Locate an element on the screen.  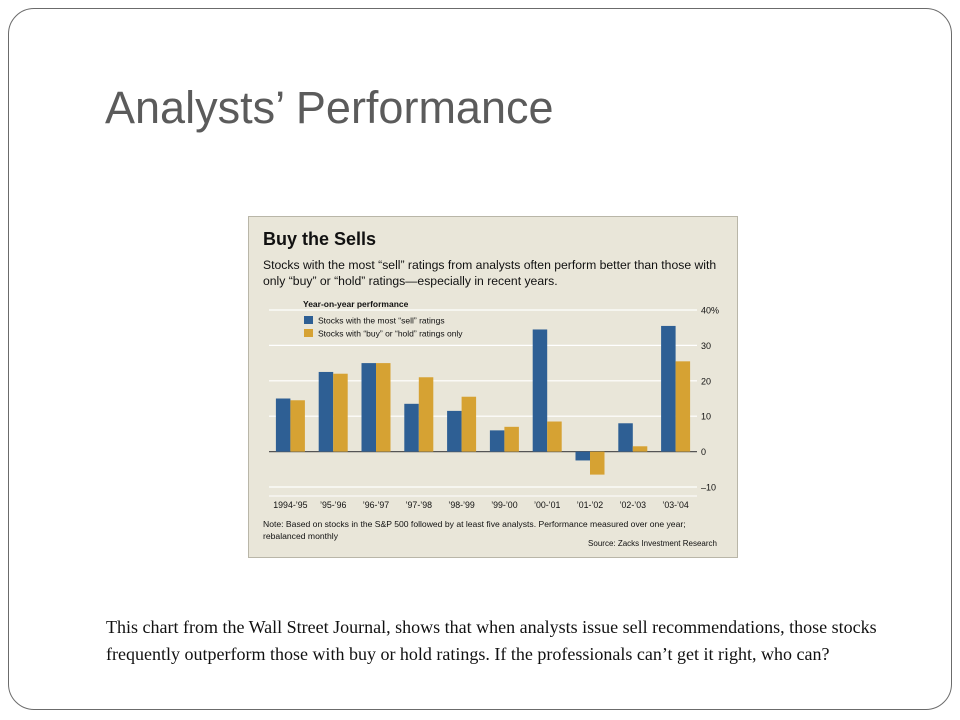
x-tick-label: ’00-’01 is located at coordinates (547, 505).